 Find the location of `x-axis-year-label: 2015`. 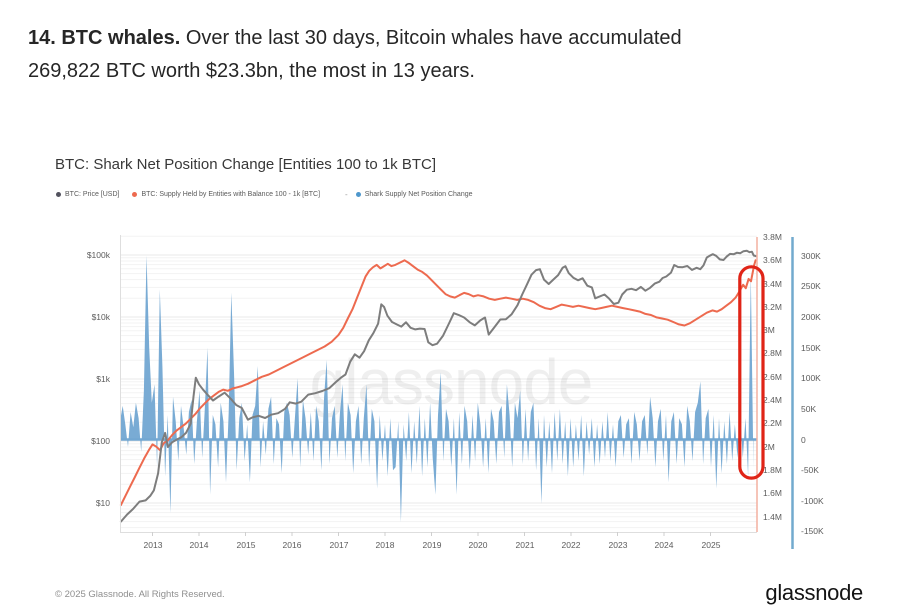

x-axis-year-label: 2015 is located at coordinates (246, 545).